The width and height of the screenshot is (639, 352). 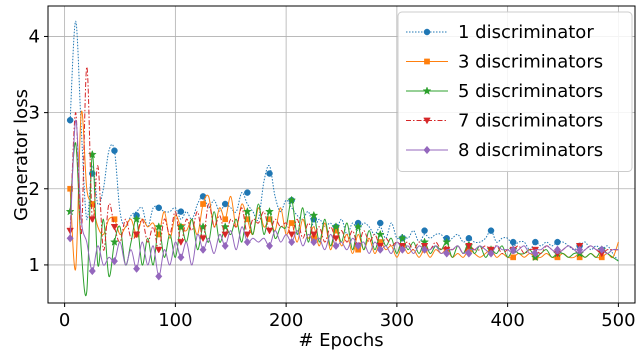 I want to click on x-tick-label: 0, so click(x=64, y=320).